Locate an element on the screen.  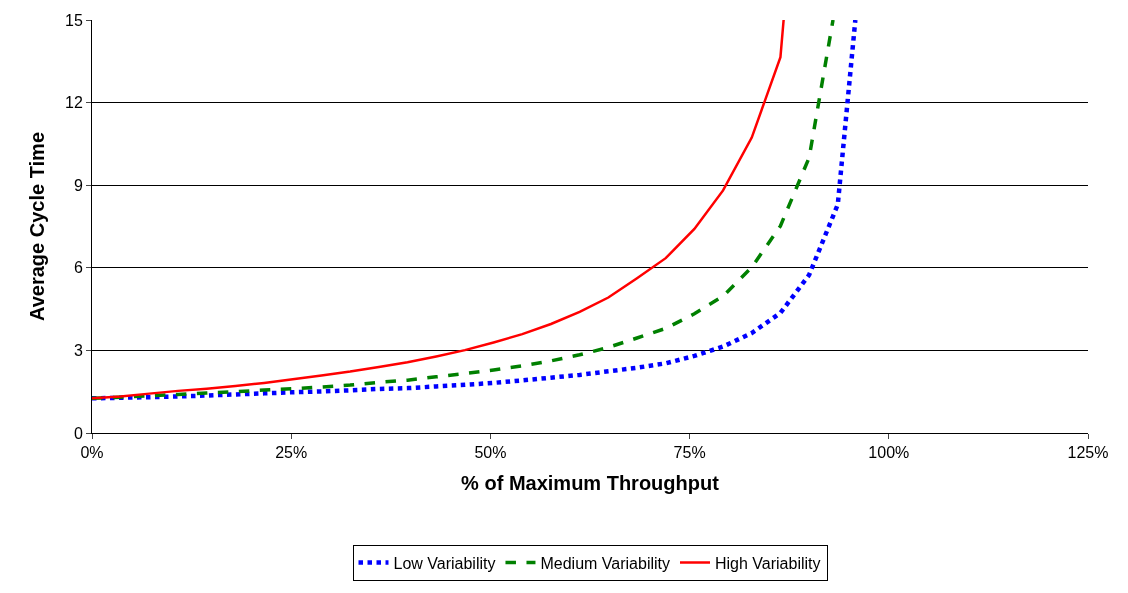
x-tick-label: 25% is located at coordinates (291, 453).